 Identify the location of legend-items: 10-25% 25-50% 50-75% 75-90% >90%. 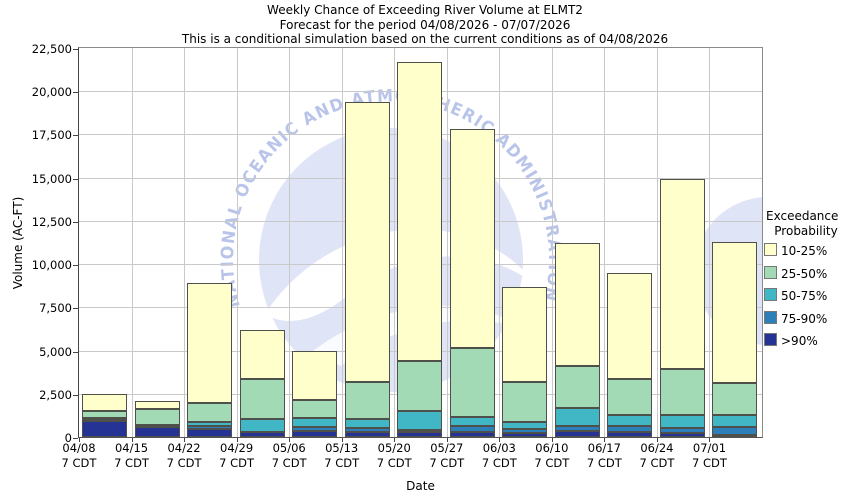
(807, 295).